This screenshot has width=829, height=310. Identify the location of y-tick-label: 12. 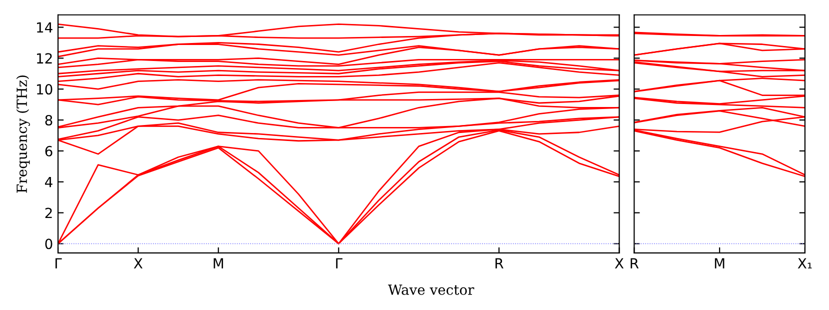
(44, 58).